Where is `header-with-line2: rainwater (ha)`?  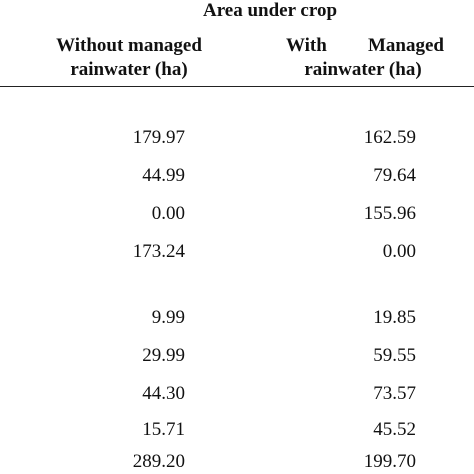
header-with-line2: rainwater (ha) is located at coordinates (363, 69).